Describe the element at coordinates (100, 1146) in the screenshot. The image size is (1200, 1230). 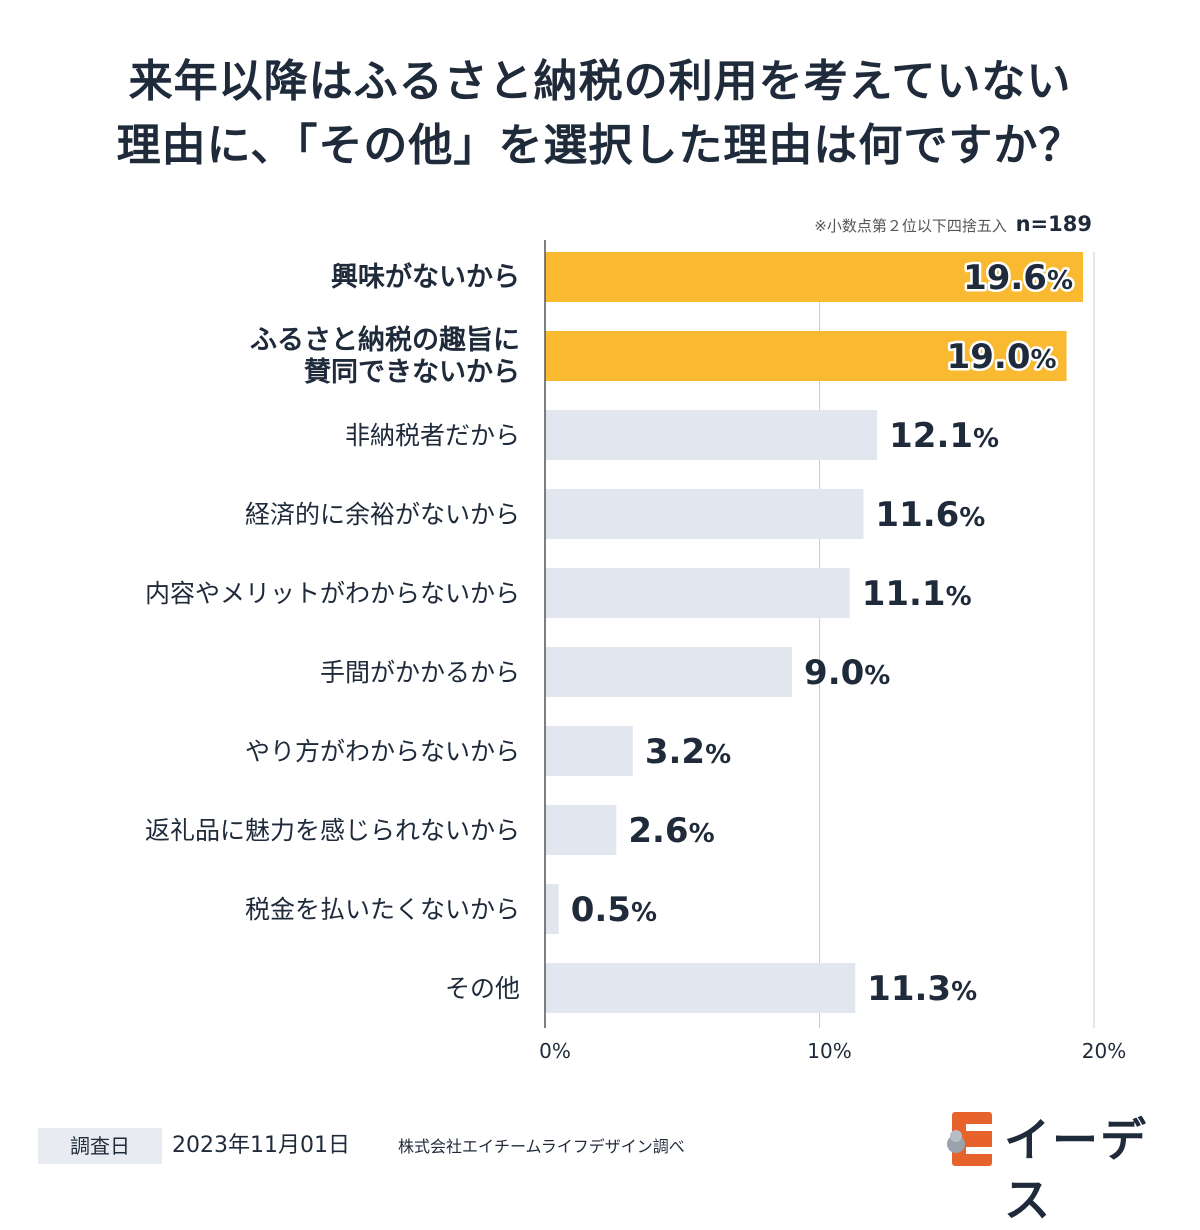
I see `survey-date-label: 調査日` at that location.